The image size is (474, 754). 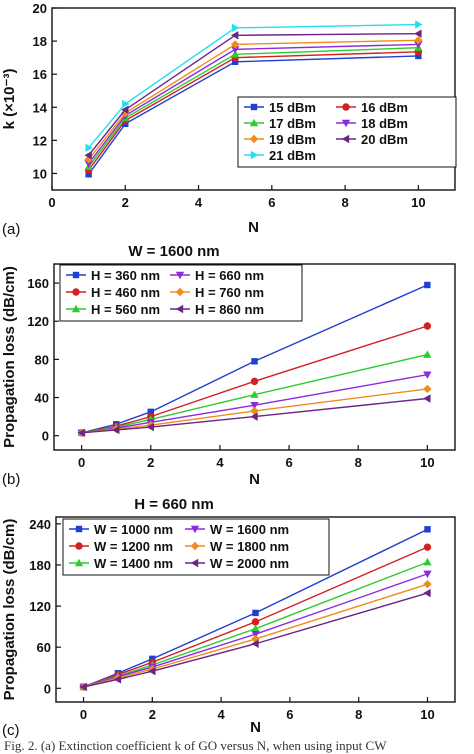 I want to click on legend-item: 19 dBm, so click(x=280, y=139).